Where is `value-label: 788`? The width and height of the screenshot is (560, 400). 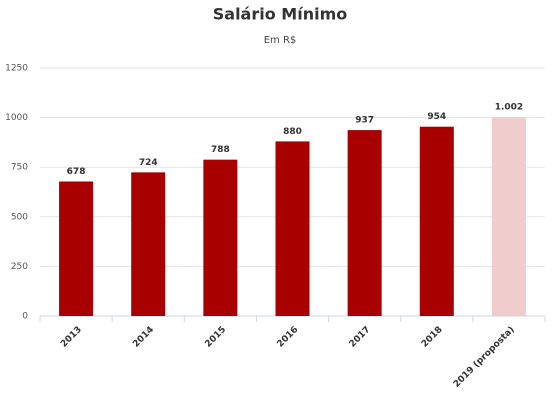 value-label: 788 is located at coordinates (220, 150).